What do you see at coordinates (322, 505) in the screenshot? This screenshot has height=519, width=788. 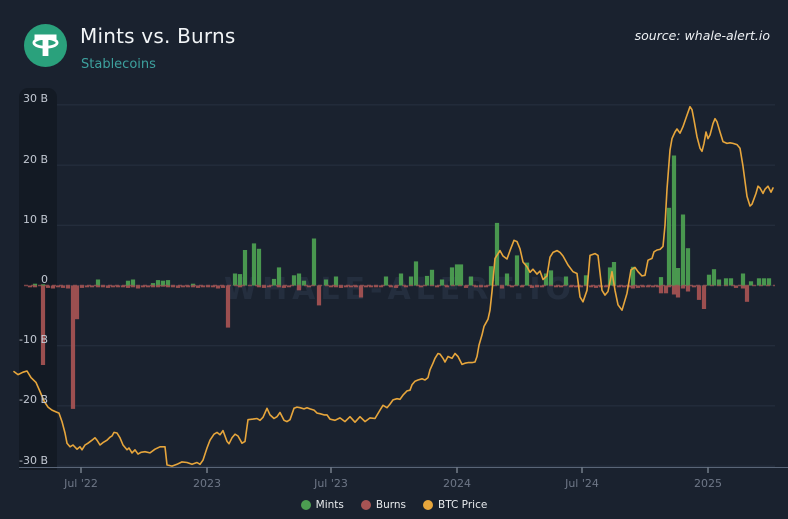 I see `legend-item-mints: Mints` at bounding box center [322, 505].